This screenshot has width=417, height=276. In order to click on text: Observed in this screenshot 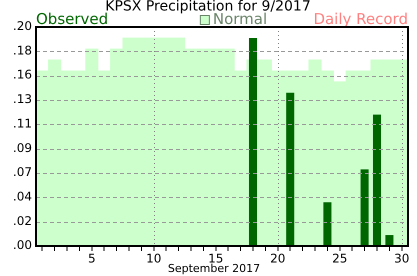, I will do `click(72, 19)`.